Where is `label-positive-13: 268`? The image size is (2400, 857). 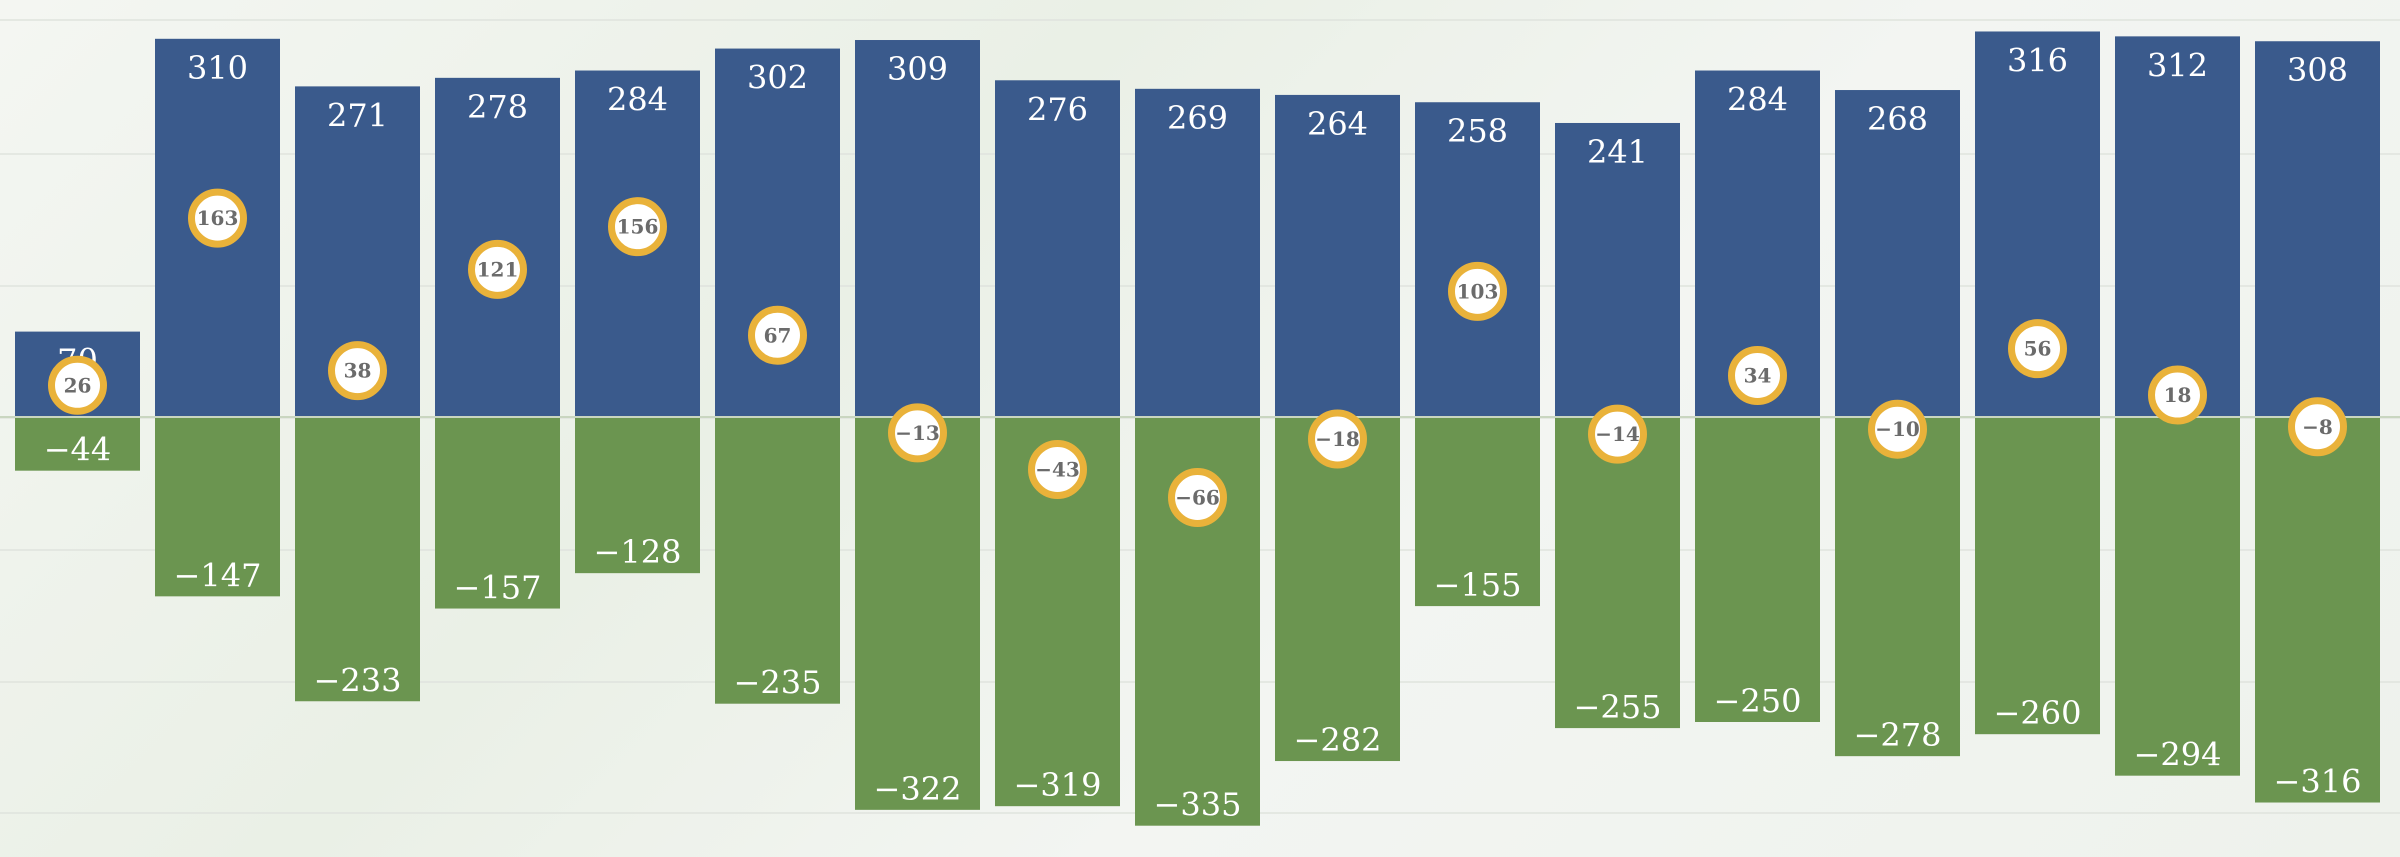
label-positive-13: 268 is located at coordinates (1897, 119).